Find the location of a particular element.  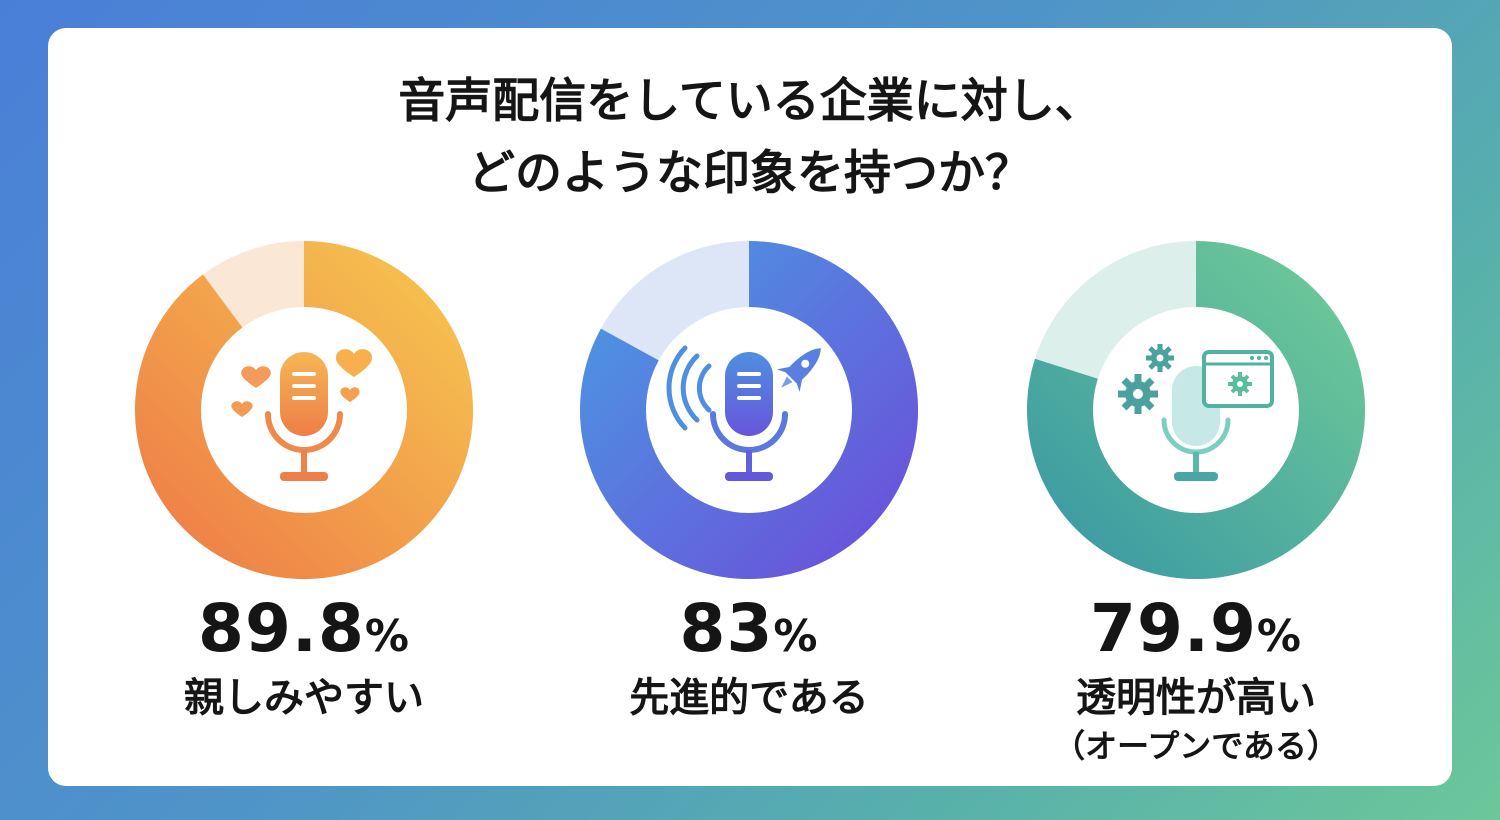

microphone-gears-icon is located at coordinates (1196, 412).